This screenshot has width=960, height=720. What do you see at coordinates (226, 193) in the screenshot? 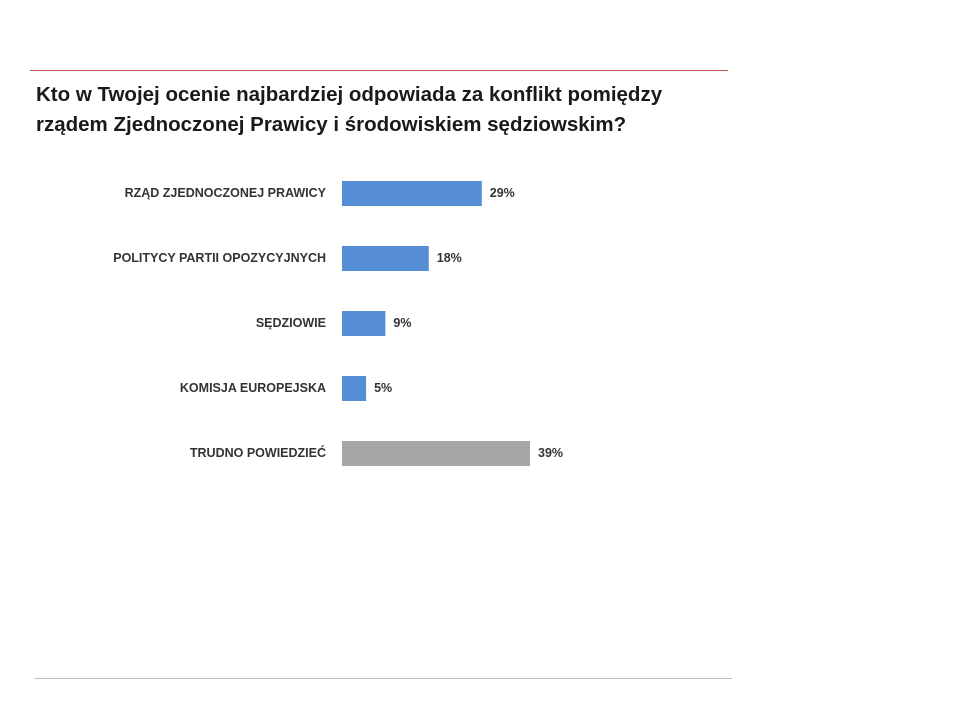
I see `category-label: RZĄD ZJEDNOCZONEJ PRAWICY` at bounding box center [226, 193].